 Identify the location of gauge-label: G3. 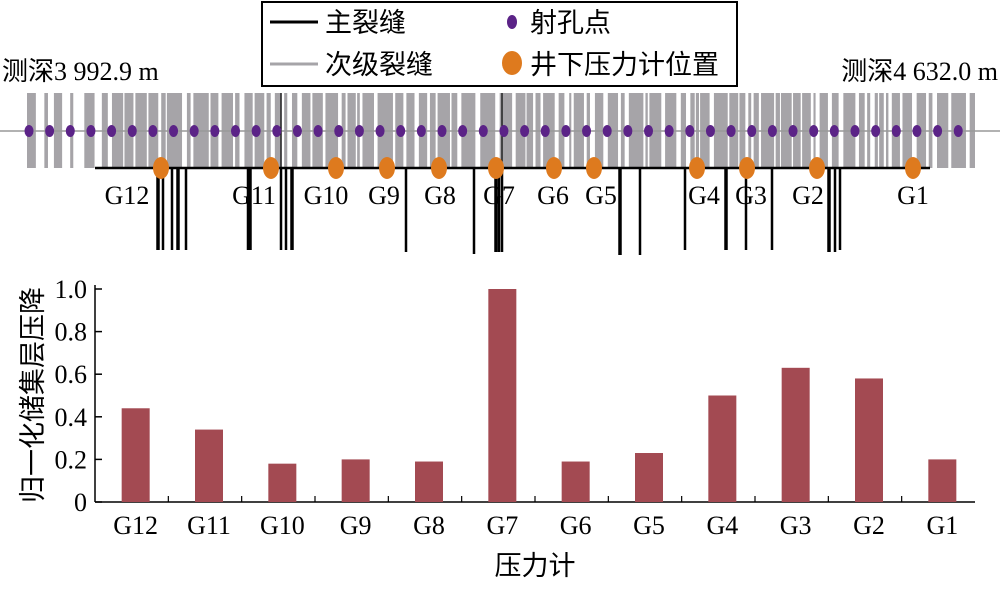
(751, 195).